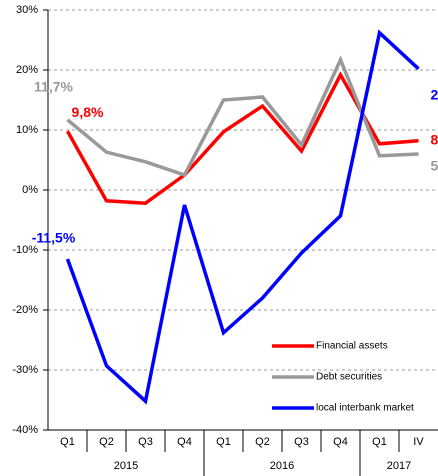 The image size is (438, 476). Describe the element at coordinates (282, 466) in the screenshot. I see `group-label: 2016` at that location.